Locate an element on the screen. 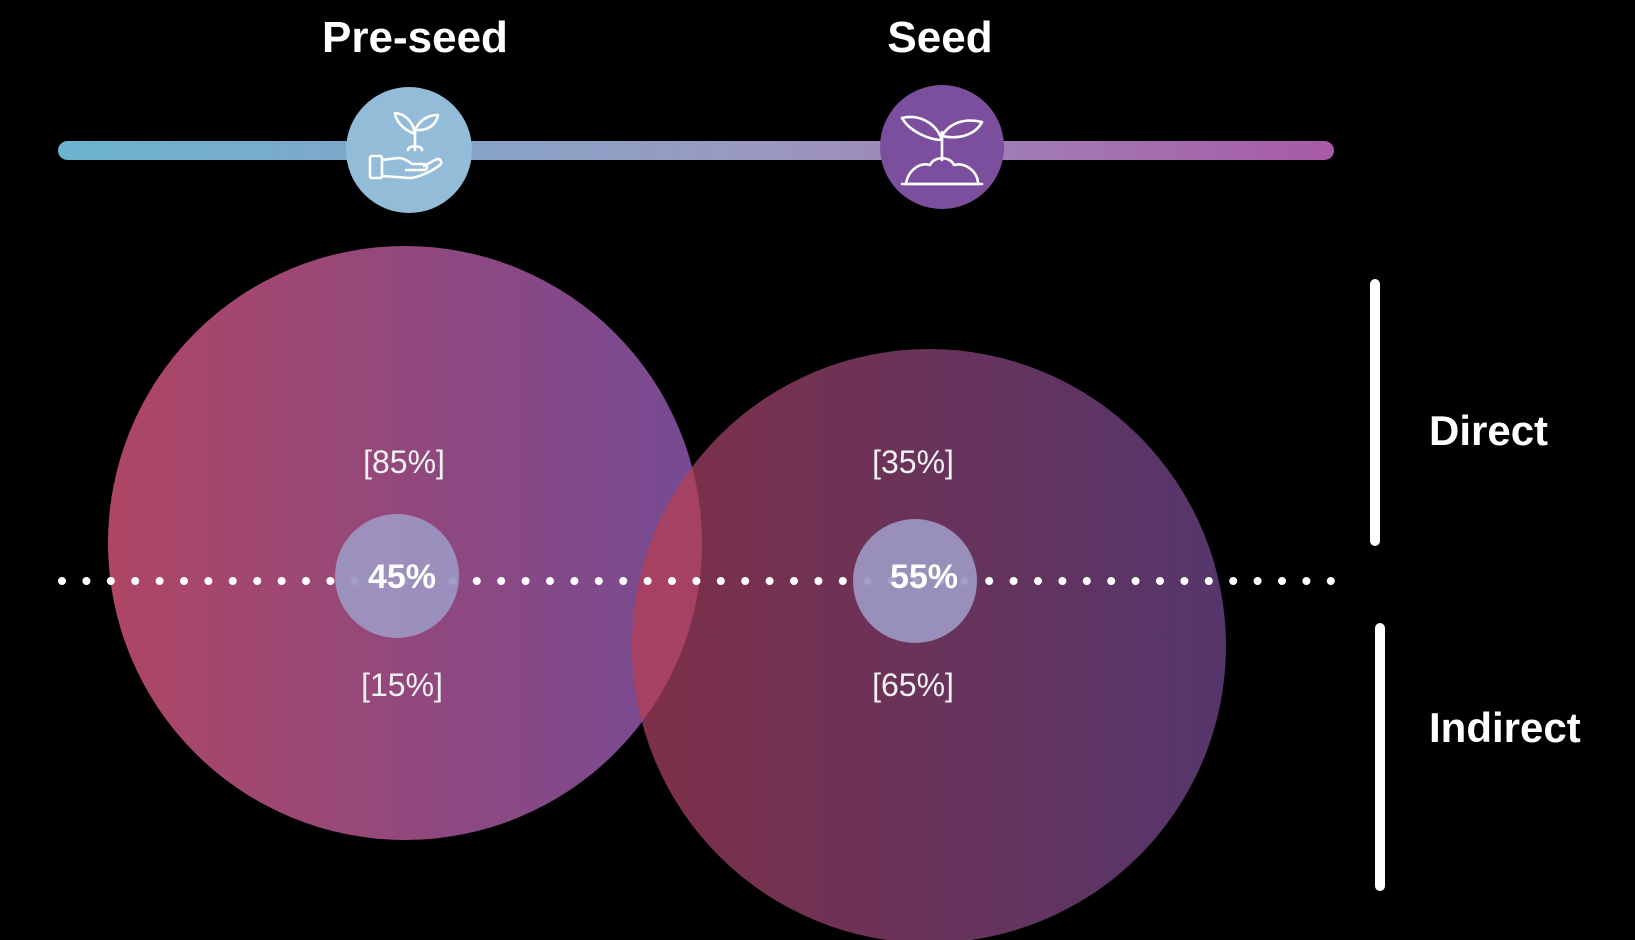  pre-seed-indirect-share: [15%] is located at coordinates (402, 685).